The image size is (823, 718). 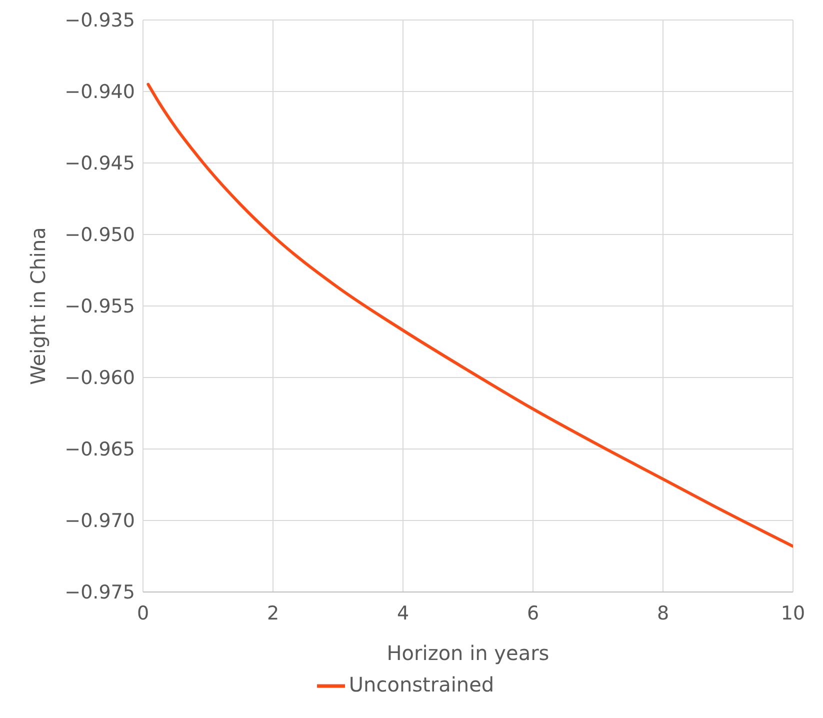 What do you see at coordinates (99, 21) in the screenshot?
I see `y-tick-label: −0.935` at bounding box center [99, 21].